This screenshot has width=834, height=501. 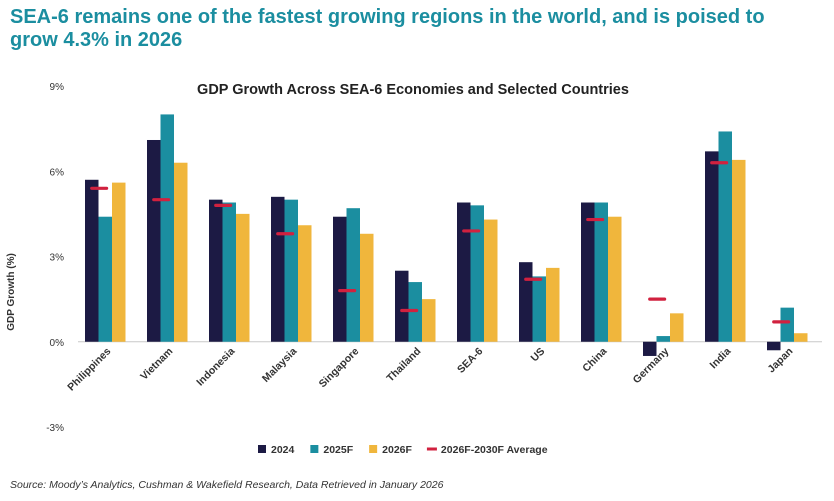 What do you see at coordinates (305, 283) in the screenshot?
I see `bar-malaysia-2026f` at bounding box center [305, 283].